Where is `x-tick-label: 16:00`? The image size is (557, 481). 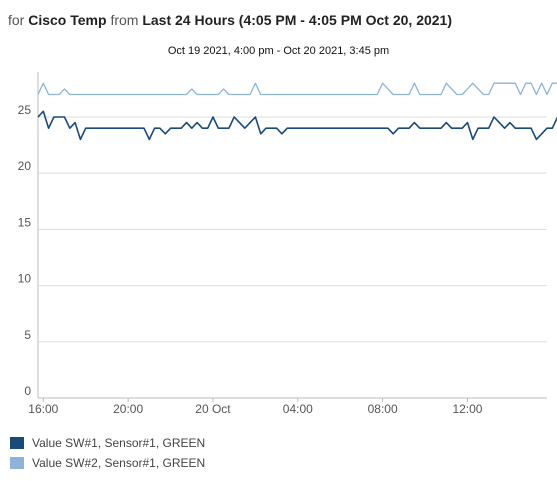 x-tick-label: 16:00 is located at coordinates (43, 409).